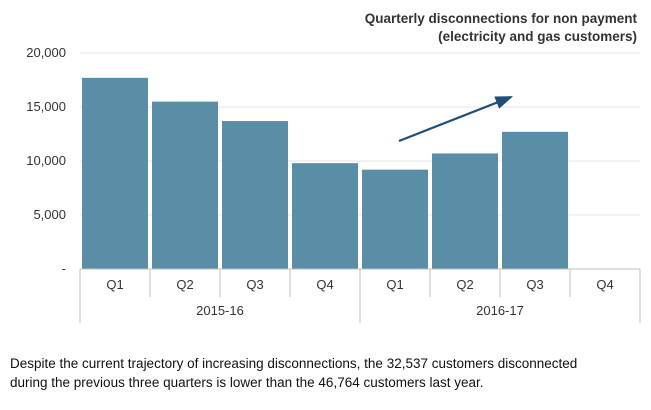  Describe the element at coordinates (49, 214) in the screenshot. I see `y-tick-label: 5,000` at that location.